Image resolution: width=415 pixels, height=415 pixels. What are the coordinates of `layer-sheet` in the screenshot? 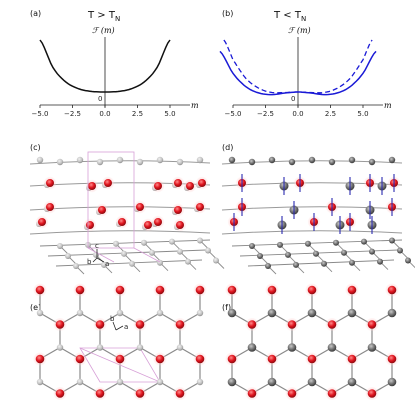 It's located at (312, 208).